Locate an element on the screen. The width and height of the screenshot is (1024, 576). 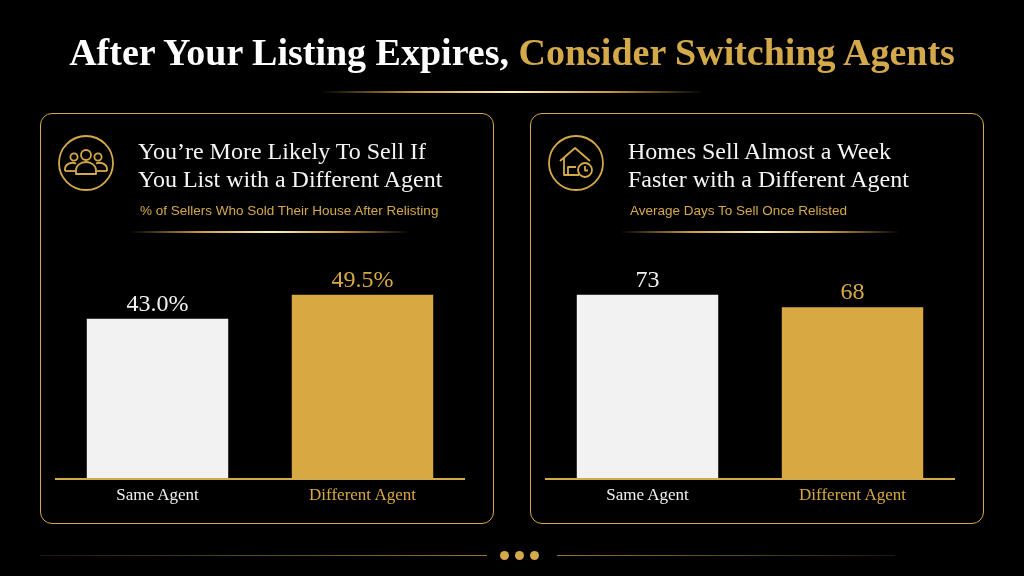
chart-subtitle: Average Days To Sell Once Relisted is located at coordinates (739, 210).